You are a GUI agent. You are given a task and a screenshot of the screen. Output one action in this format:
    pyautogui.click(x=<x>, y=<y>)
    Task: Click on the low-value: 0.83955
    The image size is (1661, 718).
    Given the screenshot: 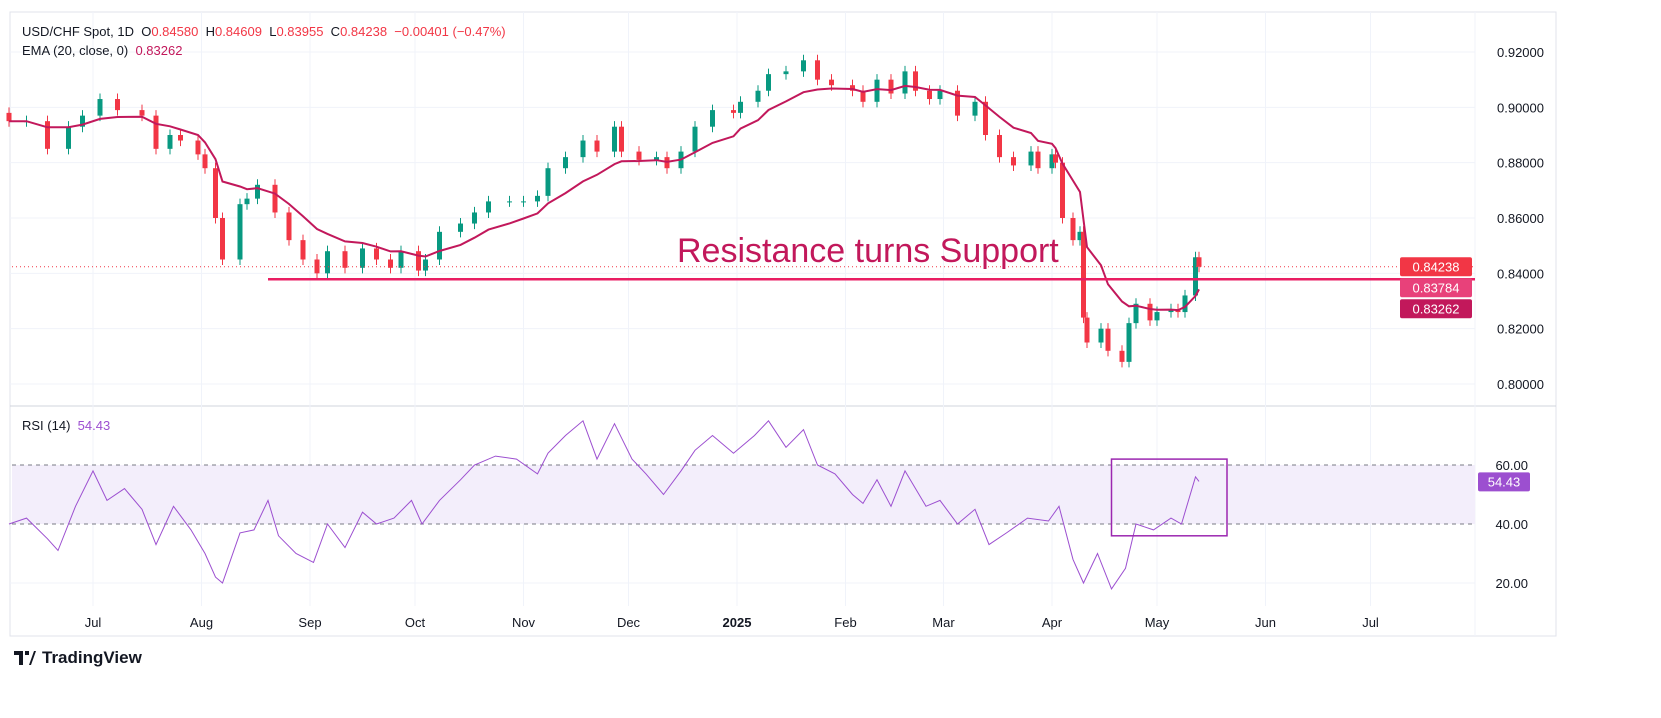 What is the action you would take?
    pyautogui.click(x=300, y=31)
    